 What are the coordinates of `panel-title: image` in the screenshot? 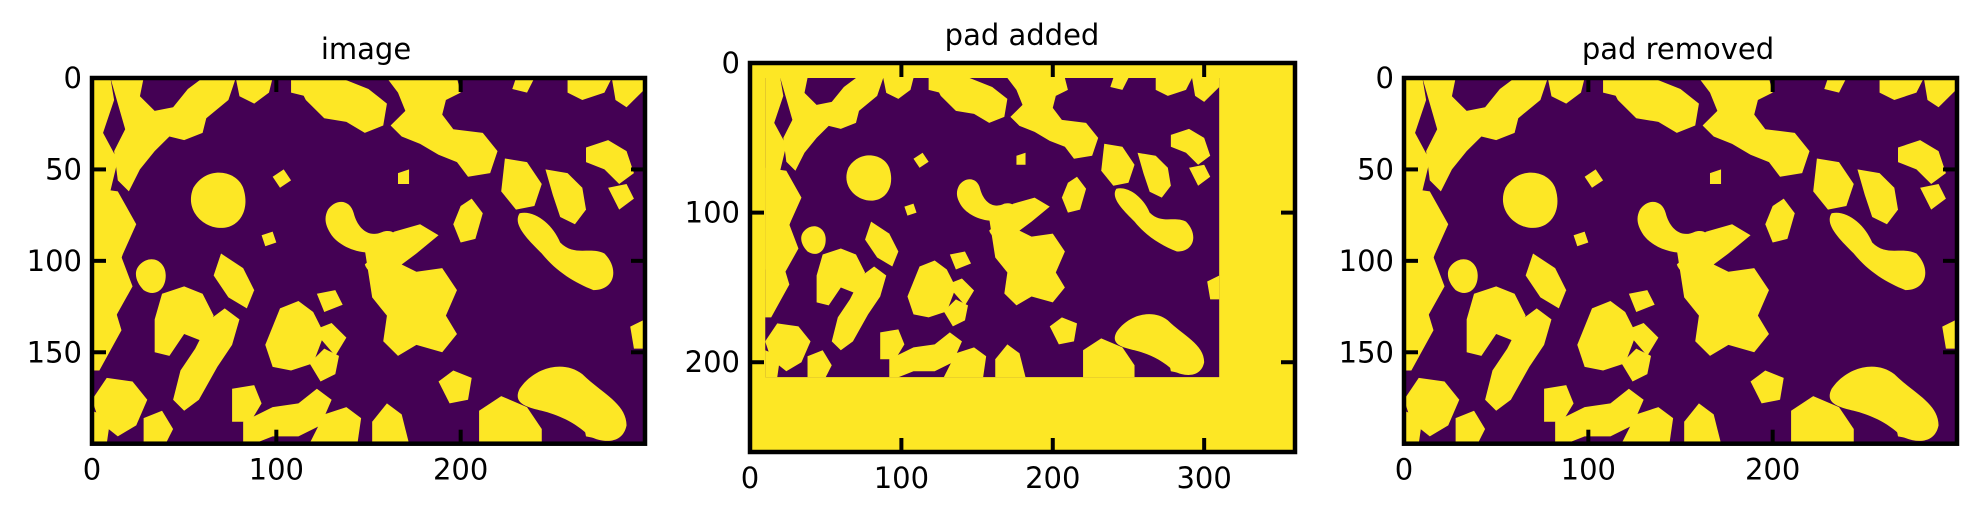 It's located at (366, 49).